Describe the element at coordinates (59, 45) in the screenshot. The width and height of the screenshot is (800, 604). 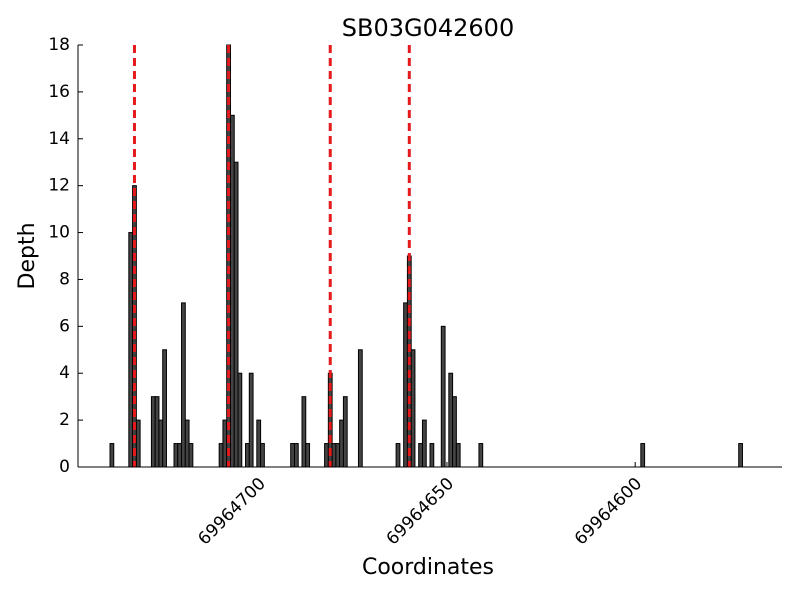
I see `y-tick-label: 18` at that location.